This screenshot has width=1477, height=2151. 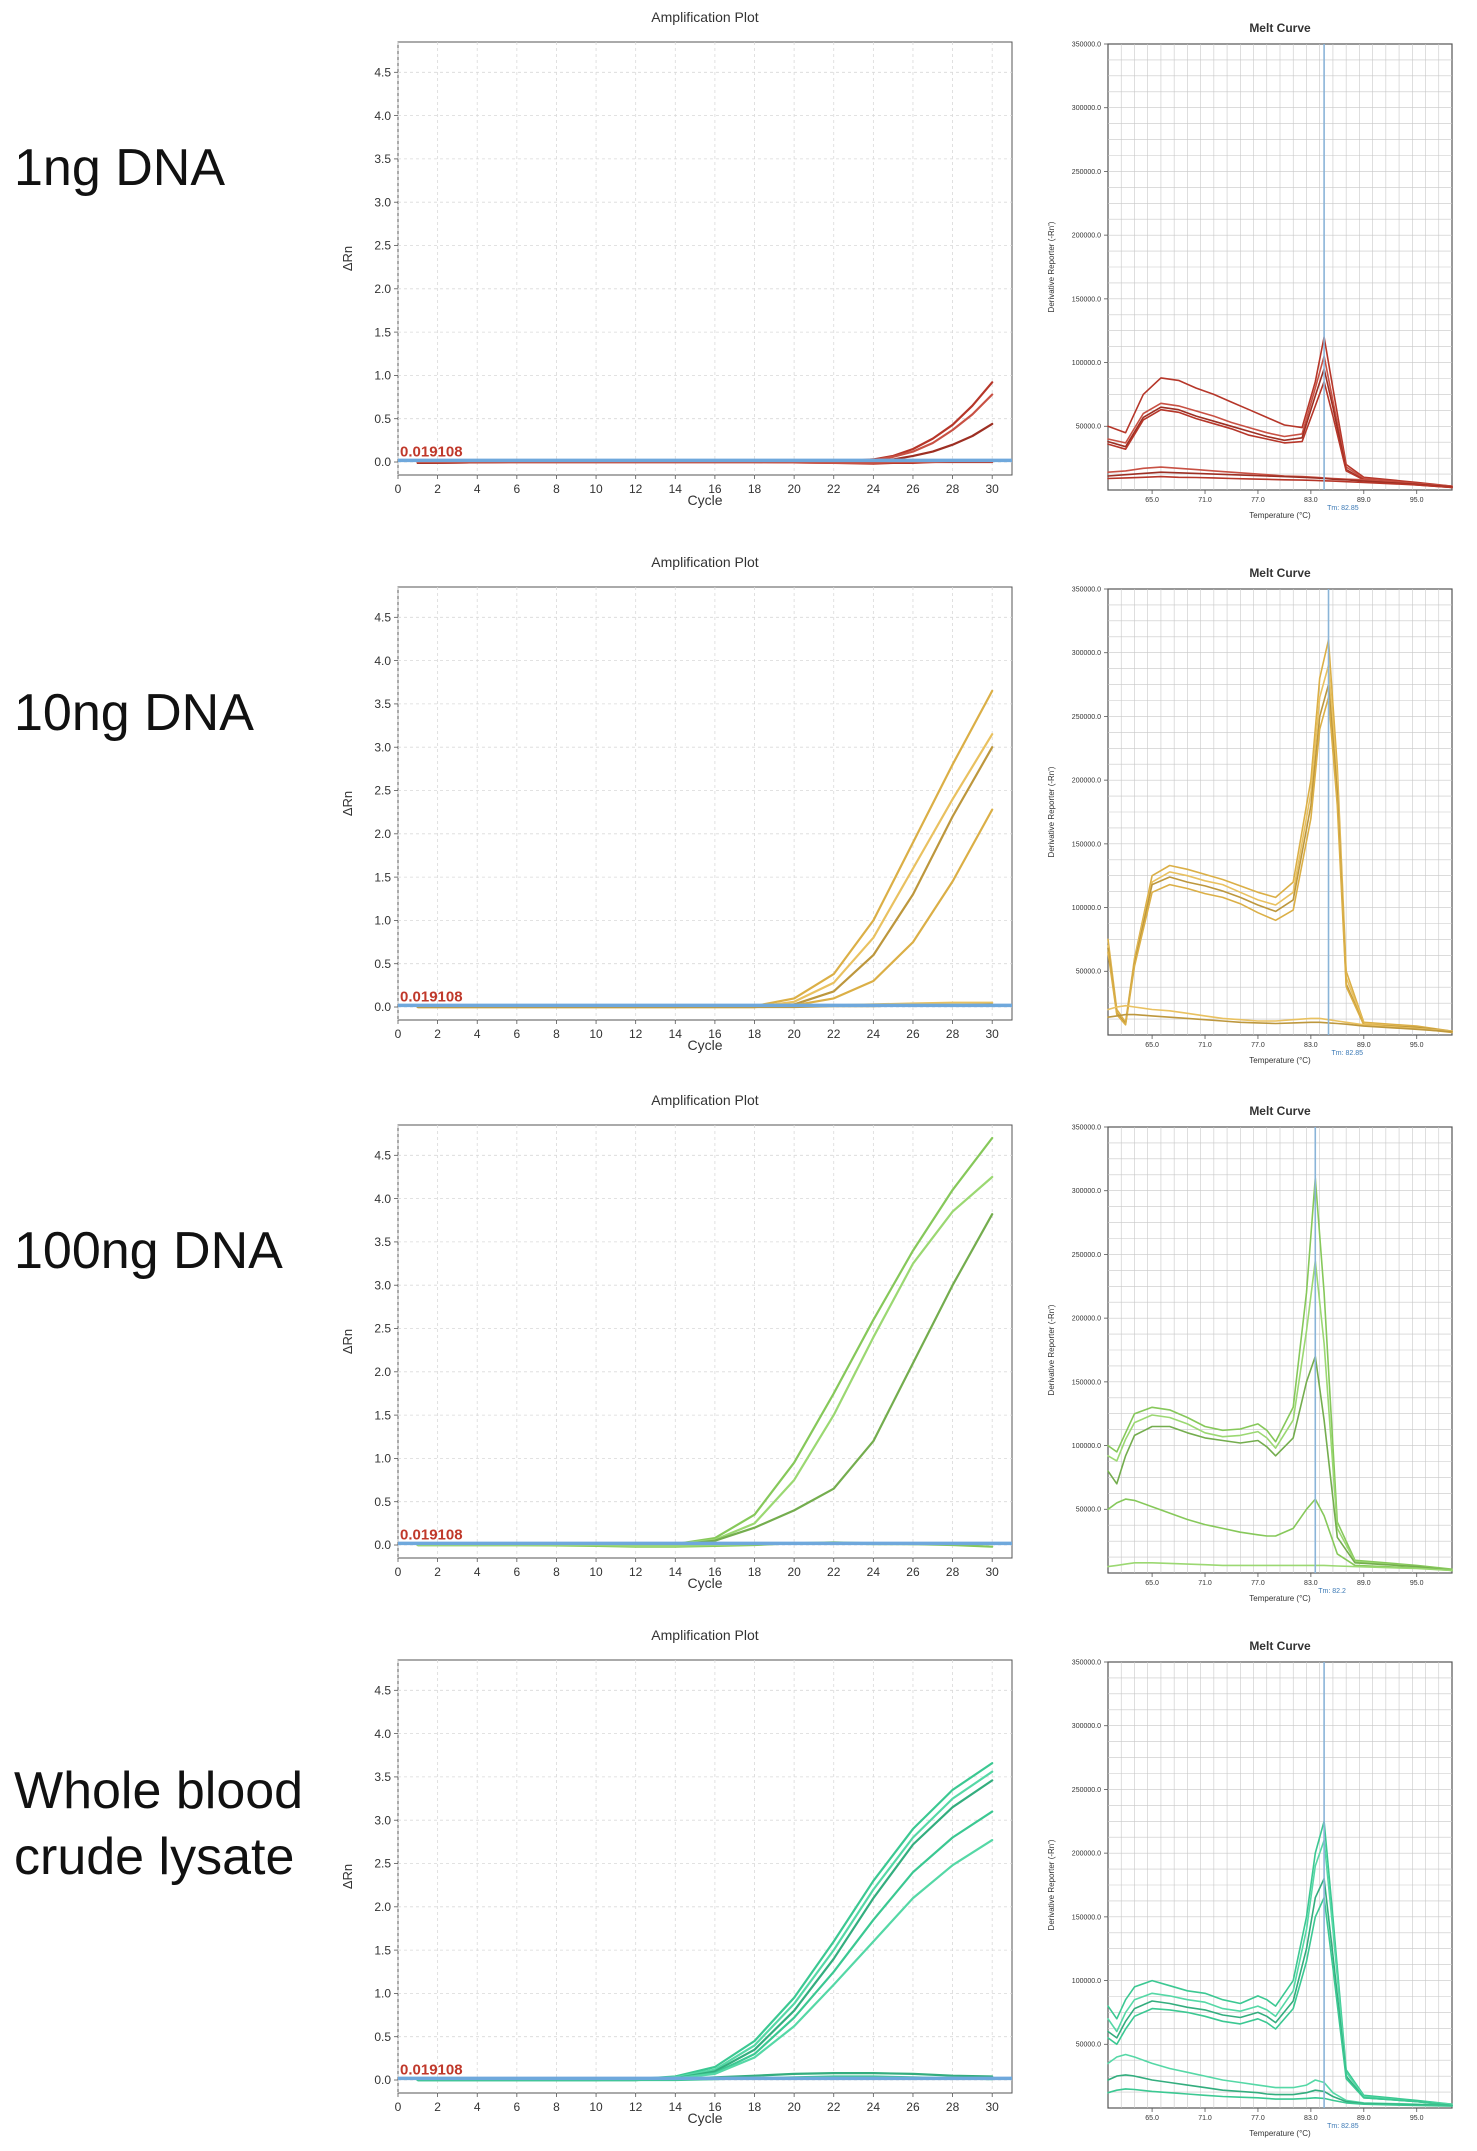 I want to click on x-tick-label: 14, so click(x=676, y=1034).